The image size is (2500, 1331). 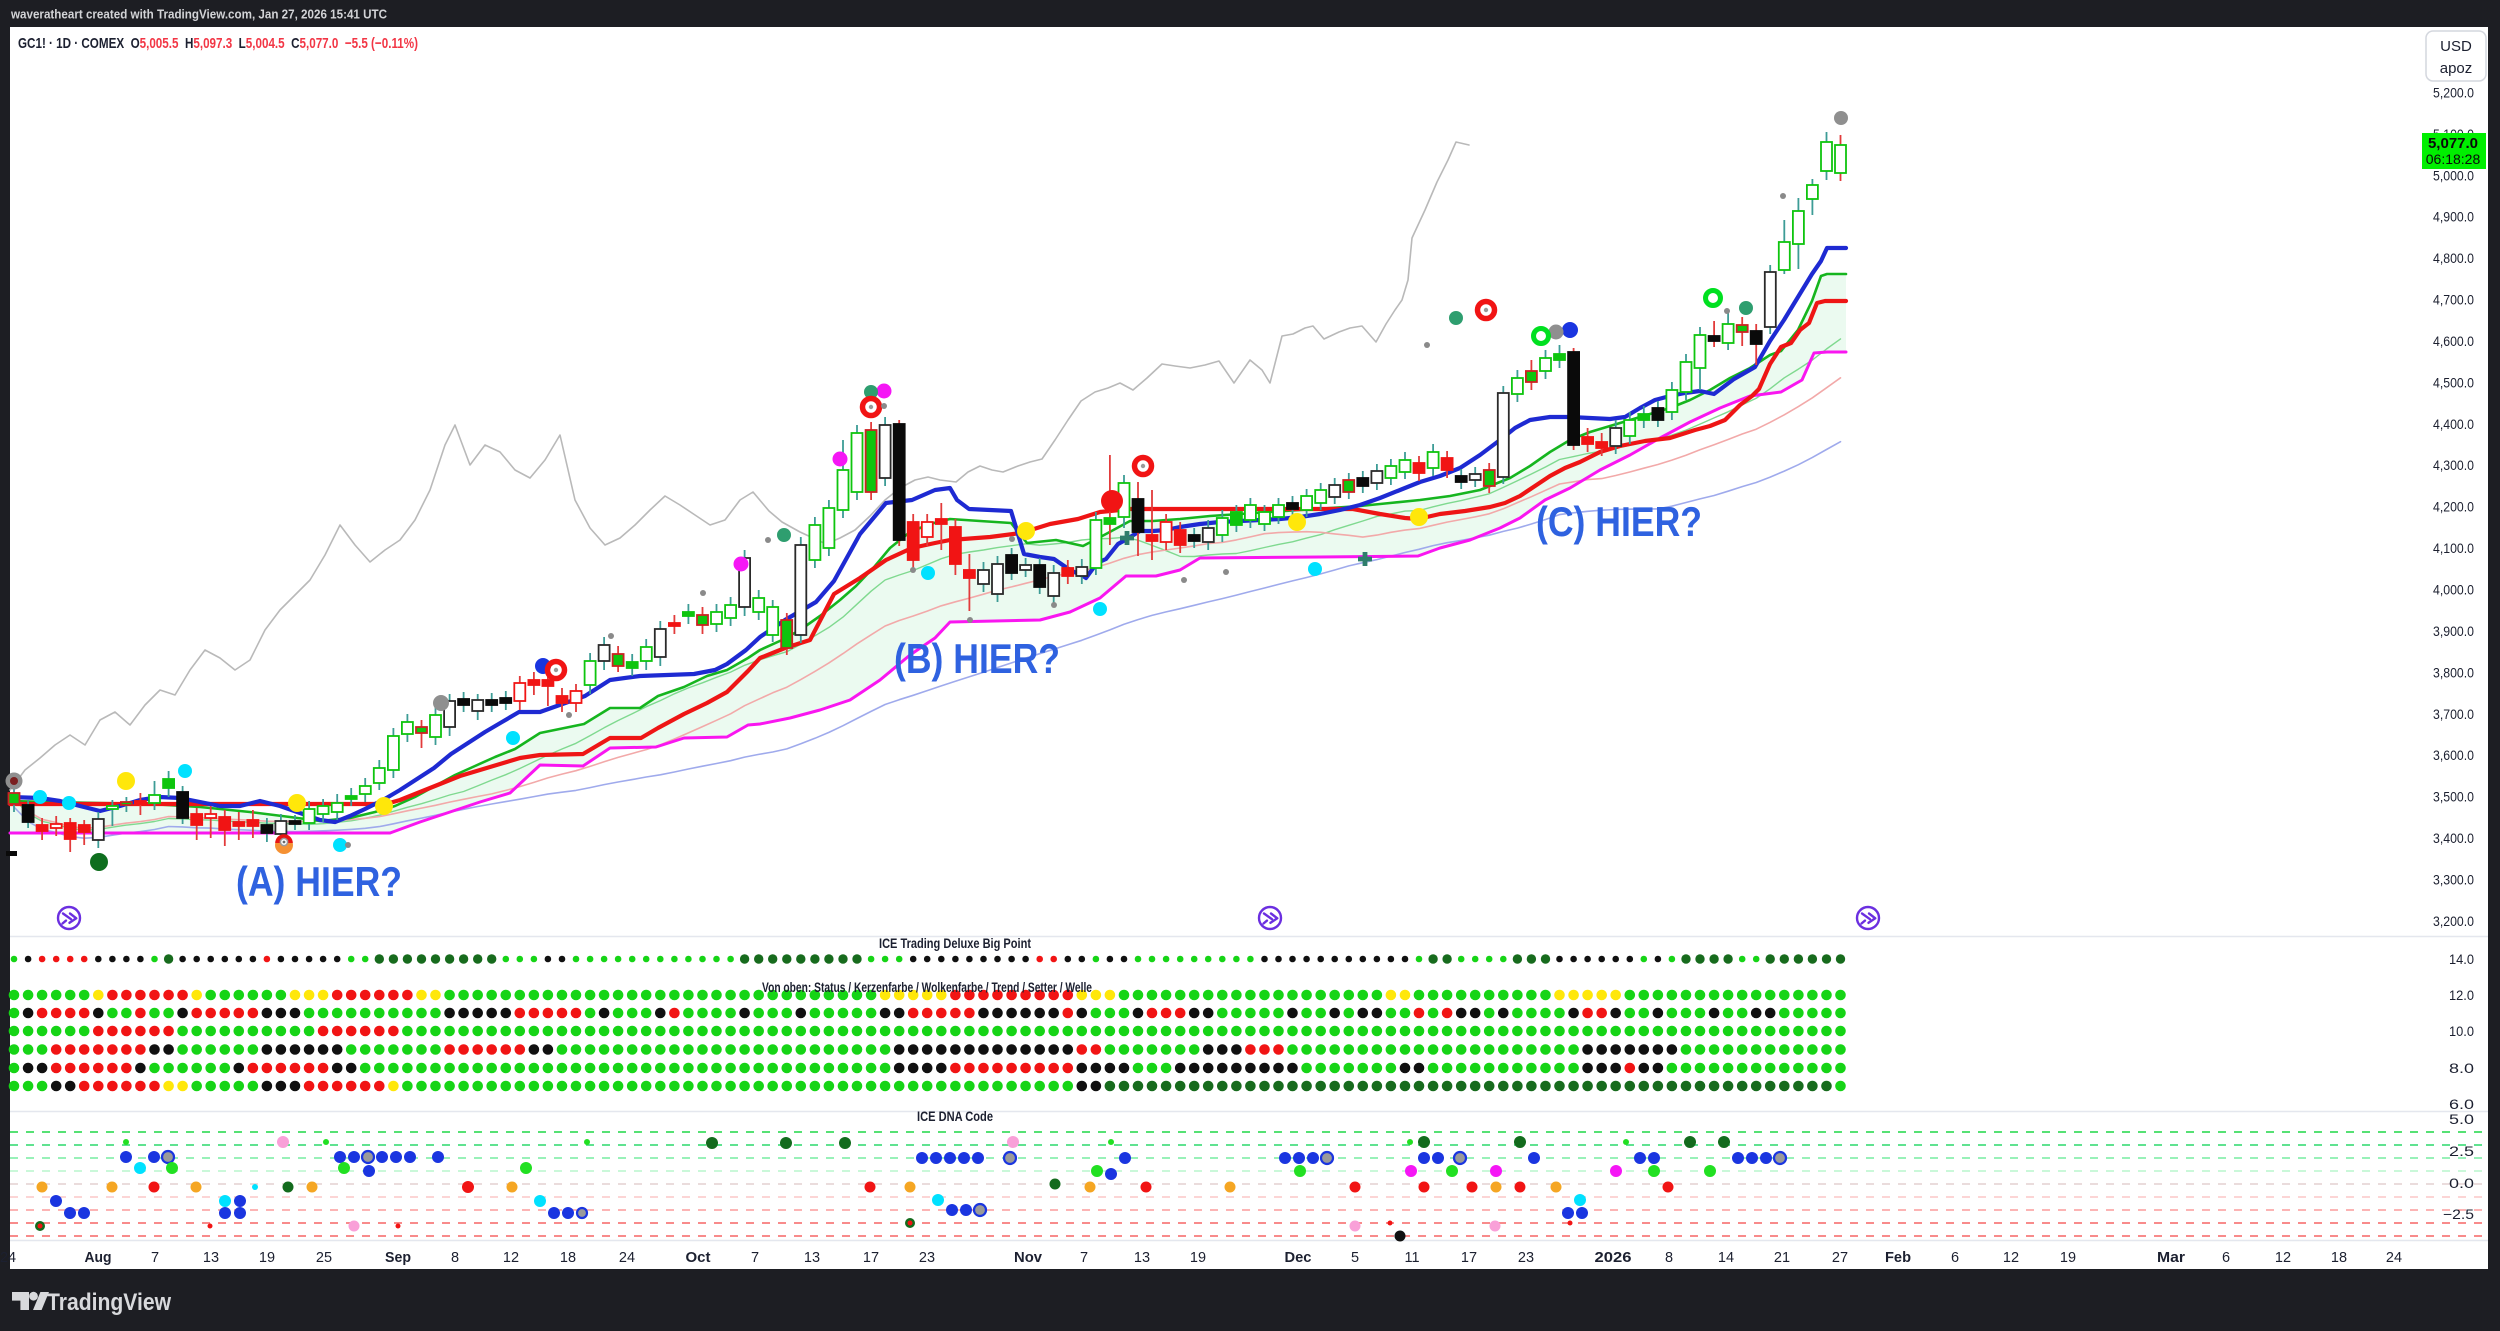 What do you see at coordinates (2461, 1104) in the screenshot?
I see `svg-text: 6.0` at bounding box center [2461, 1104].